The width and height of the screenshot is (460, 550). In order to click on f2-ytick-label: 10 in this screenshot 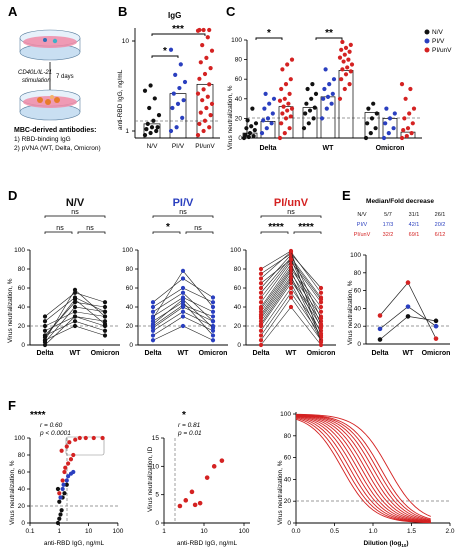, I will do `click(156, 466)`.